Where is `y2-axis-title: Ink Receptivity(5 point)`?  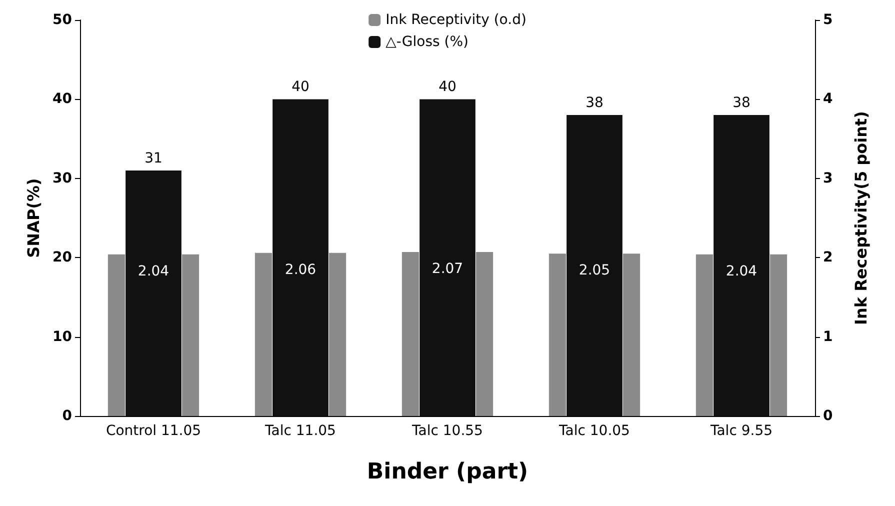 y2-axis-title: Ink Receptivity(5 point) is located at coordinates (861, 218).